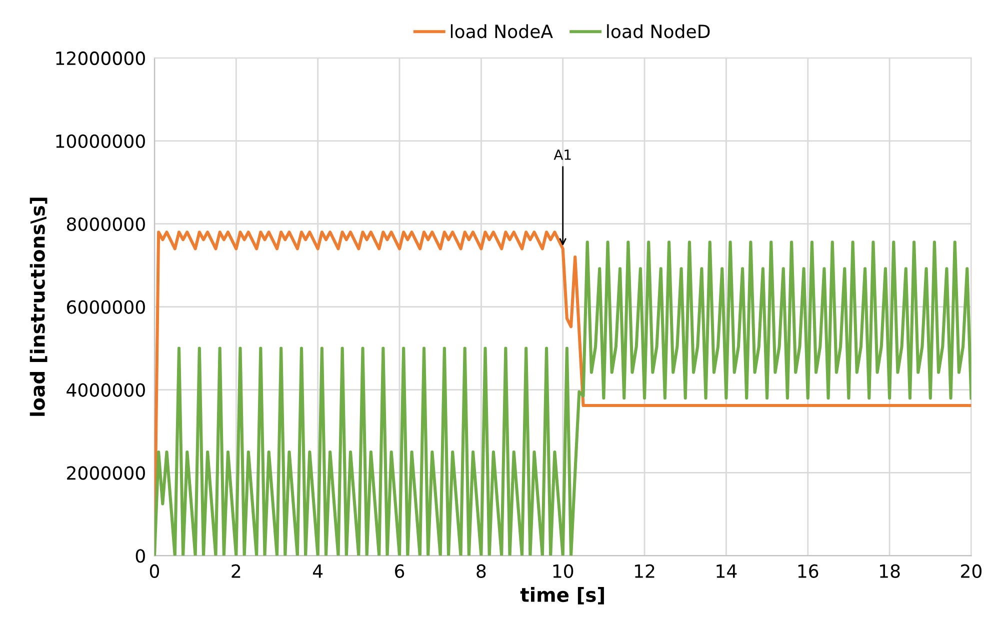 The width and height of the screenshot is (984, 630). Describe the element at coordinates (726, 571) in the screenshot. I see `x-tick-label: 14` at that location.